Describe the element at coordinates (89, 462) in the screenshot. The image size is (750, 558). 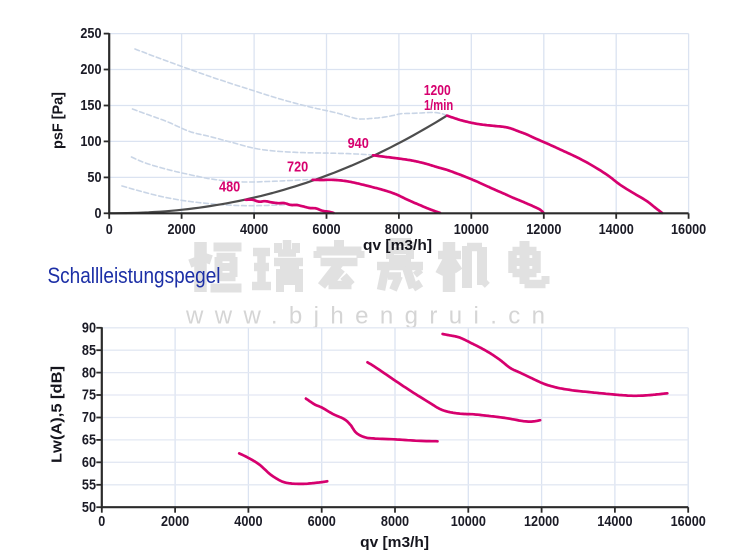
I see `svg-text: 60` at that location.